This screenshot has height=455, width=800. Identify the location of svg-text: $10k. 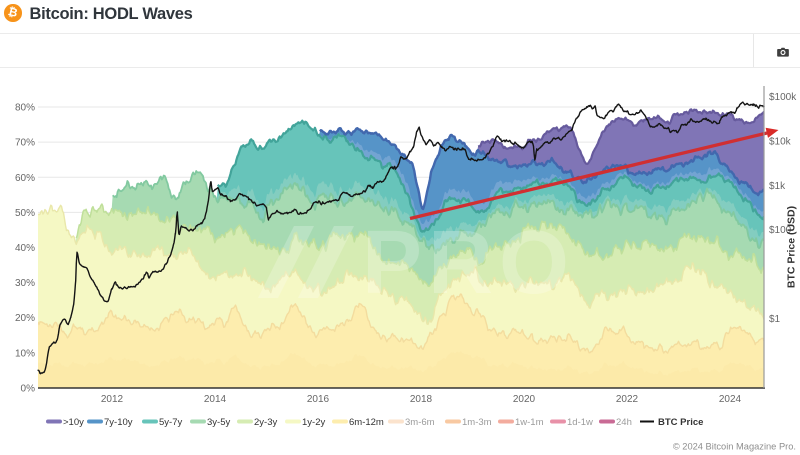
(780, 141).